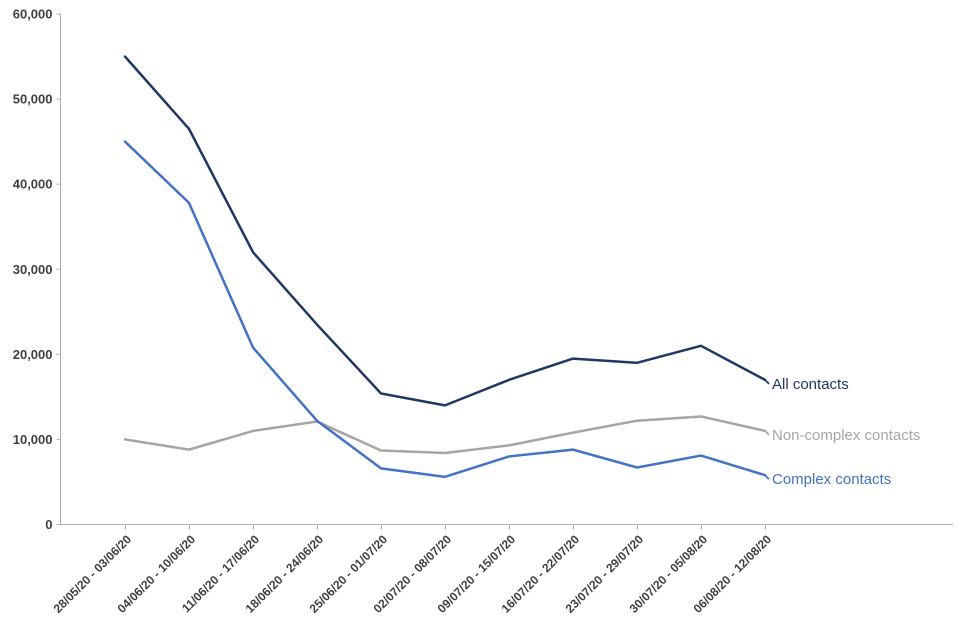 This screenshot has height=640, width=960. I want to click on series-label-all-contacts: All contacts, so click(810, 384).